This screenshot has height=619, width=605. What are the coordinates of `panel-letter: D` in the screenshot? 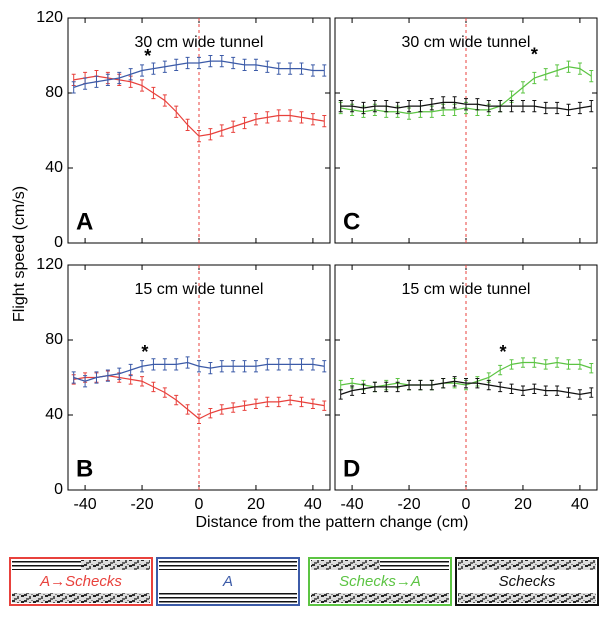 It's located at (351, 468).